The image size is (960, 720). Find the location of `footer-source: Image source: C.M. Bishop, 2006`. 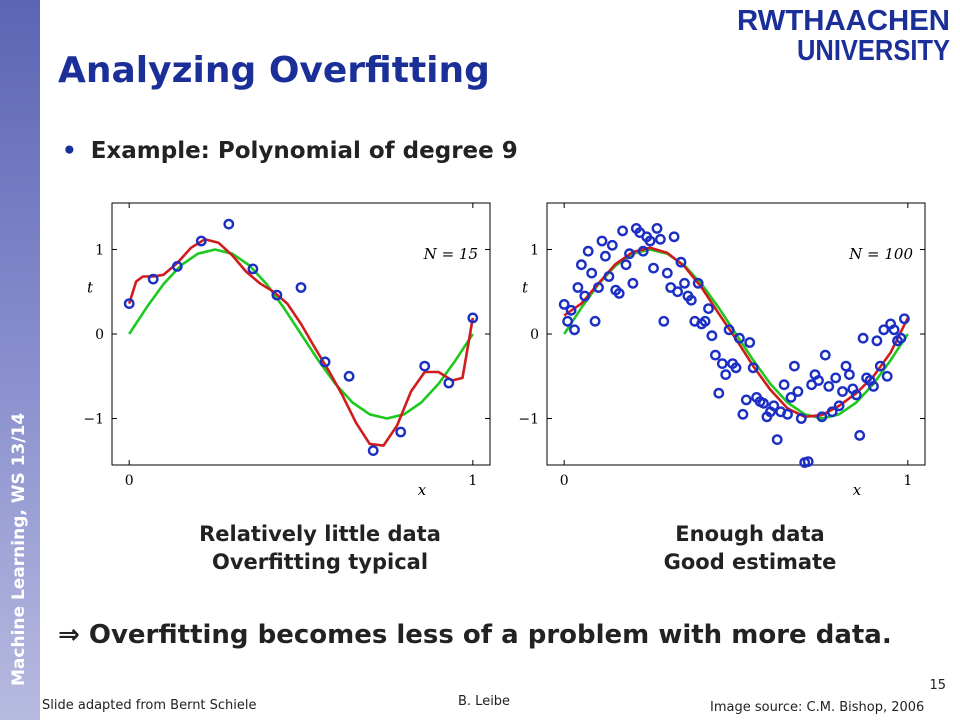

footer-source: Image source: C.M. Bishop, 2006 is located at coordinates (817, 707).